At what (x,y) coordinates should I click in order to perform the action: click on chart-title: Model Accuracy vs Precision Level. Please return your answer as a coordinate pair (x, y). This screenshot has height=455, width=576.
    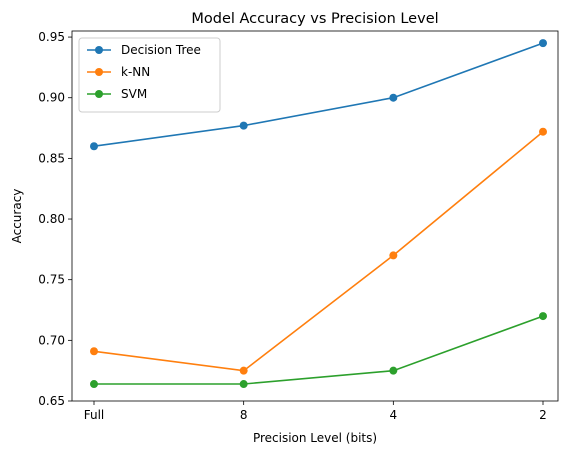
    Looking at the image, I should click on (314, 19).